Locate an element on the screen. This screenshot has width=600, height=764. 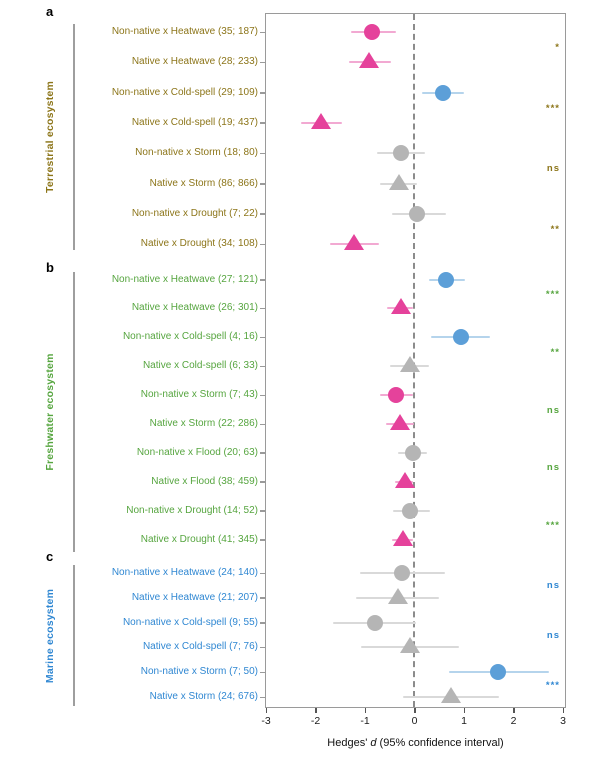
x-axis-tick-label: -3 is located at coordinates (266, 721).